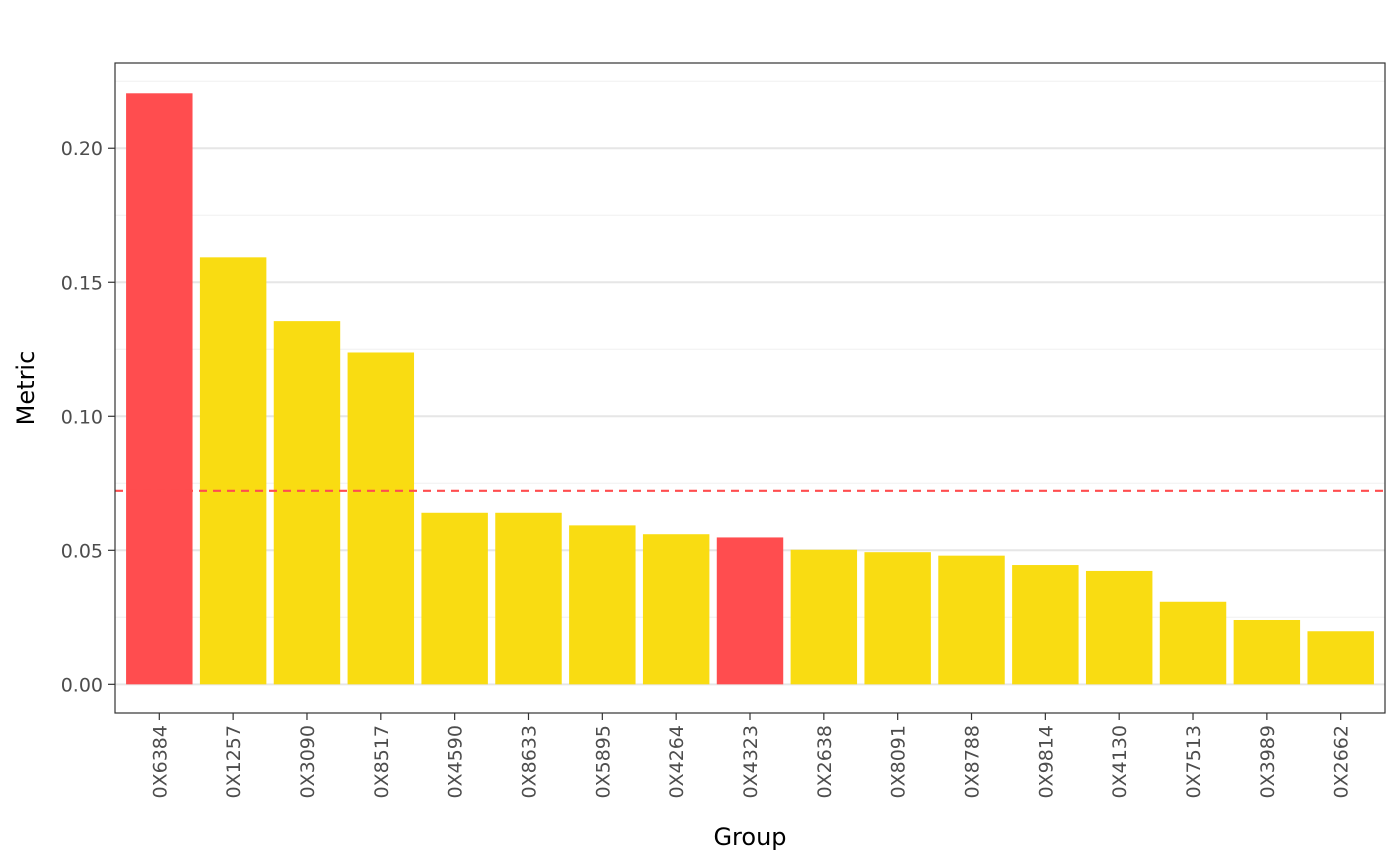 The image size is (1400, 866). I want to click on x-tick-label: 0X8091, so click(899, 761).